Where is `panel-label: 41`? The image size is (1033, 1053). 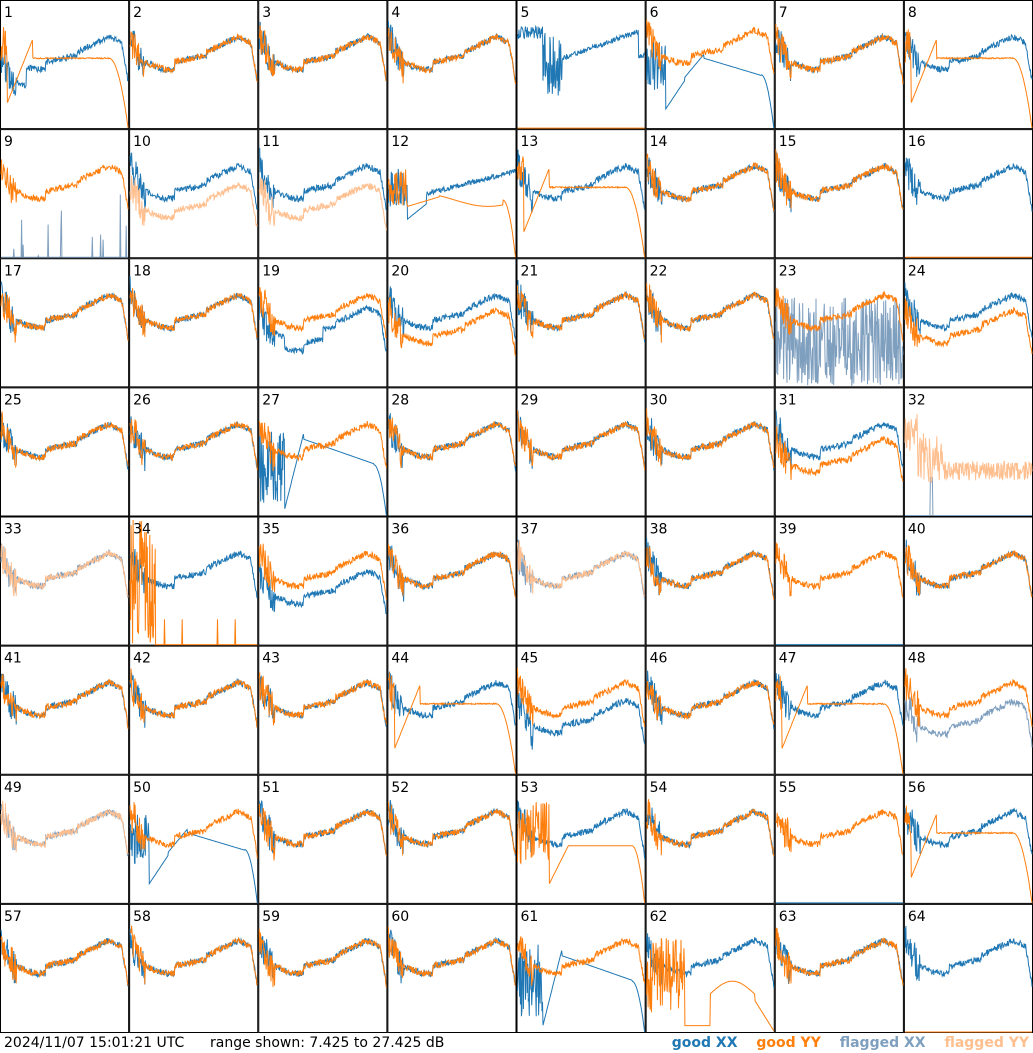
panel-label: 41 is located at coordinates (13, 659).